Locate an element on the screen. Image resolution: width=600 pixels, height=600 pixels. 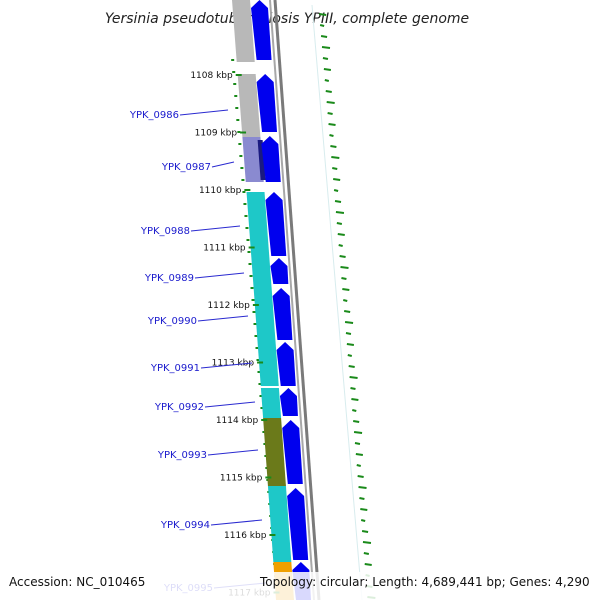
footer-backdrop is located at coordinates (300, 586).